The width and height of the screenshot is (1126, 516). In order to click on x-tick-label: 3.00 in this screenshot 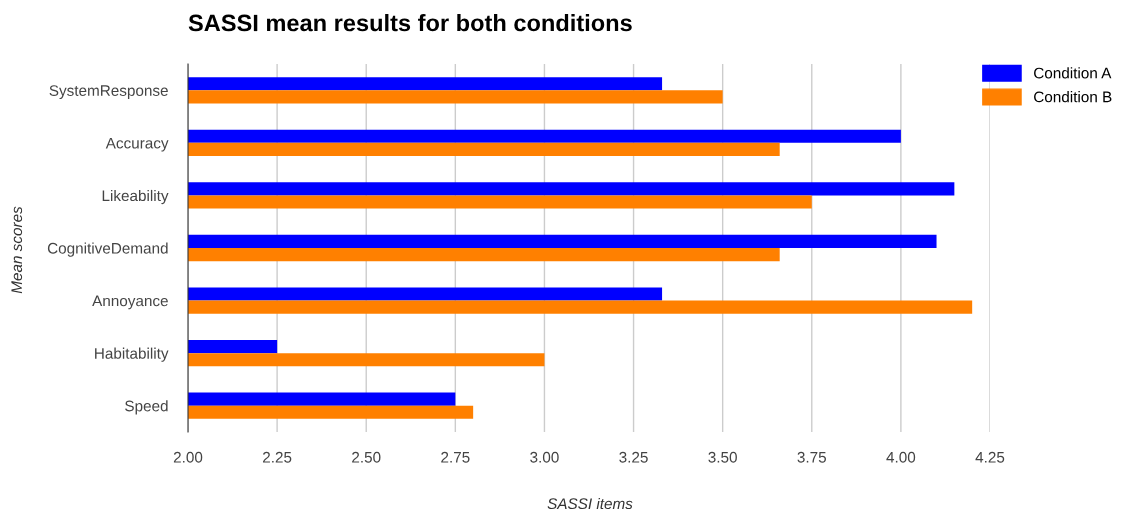, I will do `click(544, 457)`.